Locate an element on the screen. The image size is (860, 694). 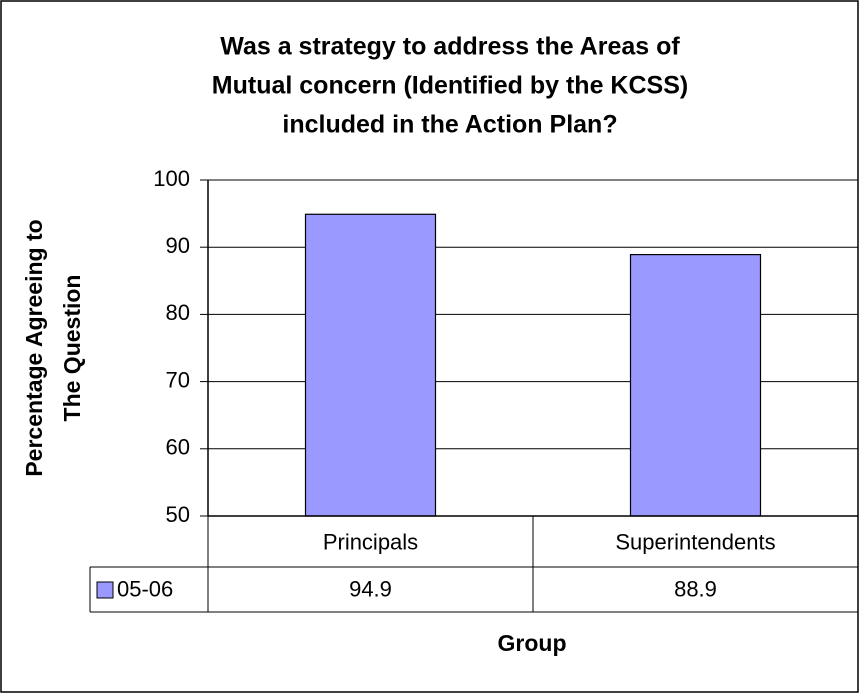
y-axis-title: The Question is located at coordinates (72, 348).